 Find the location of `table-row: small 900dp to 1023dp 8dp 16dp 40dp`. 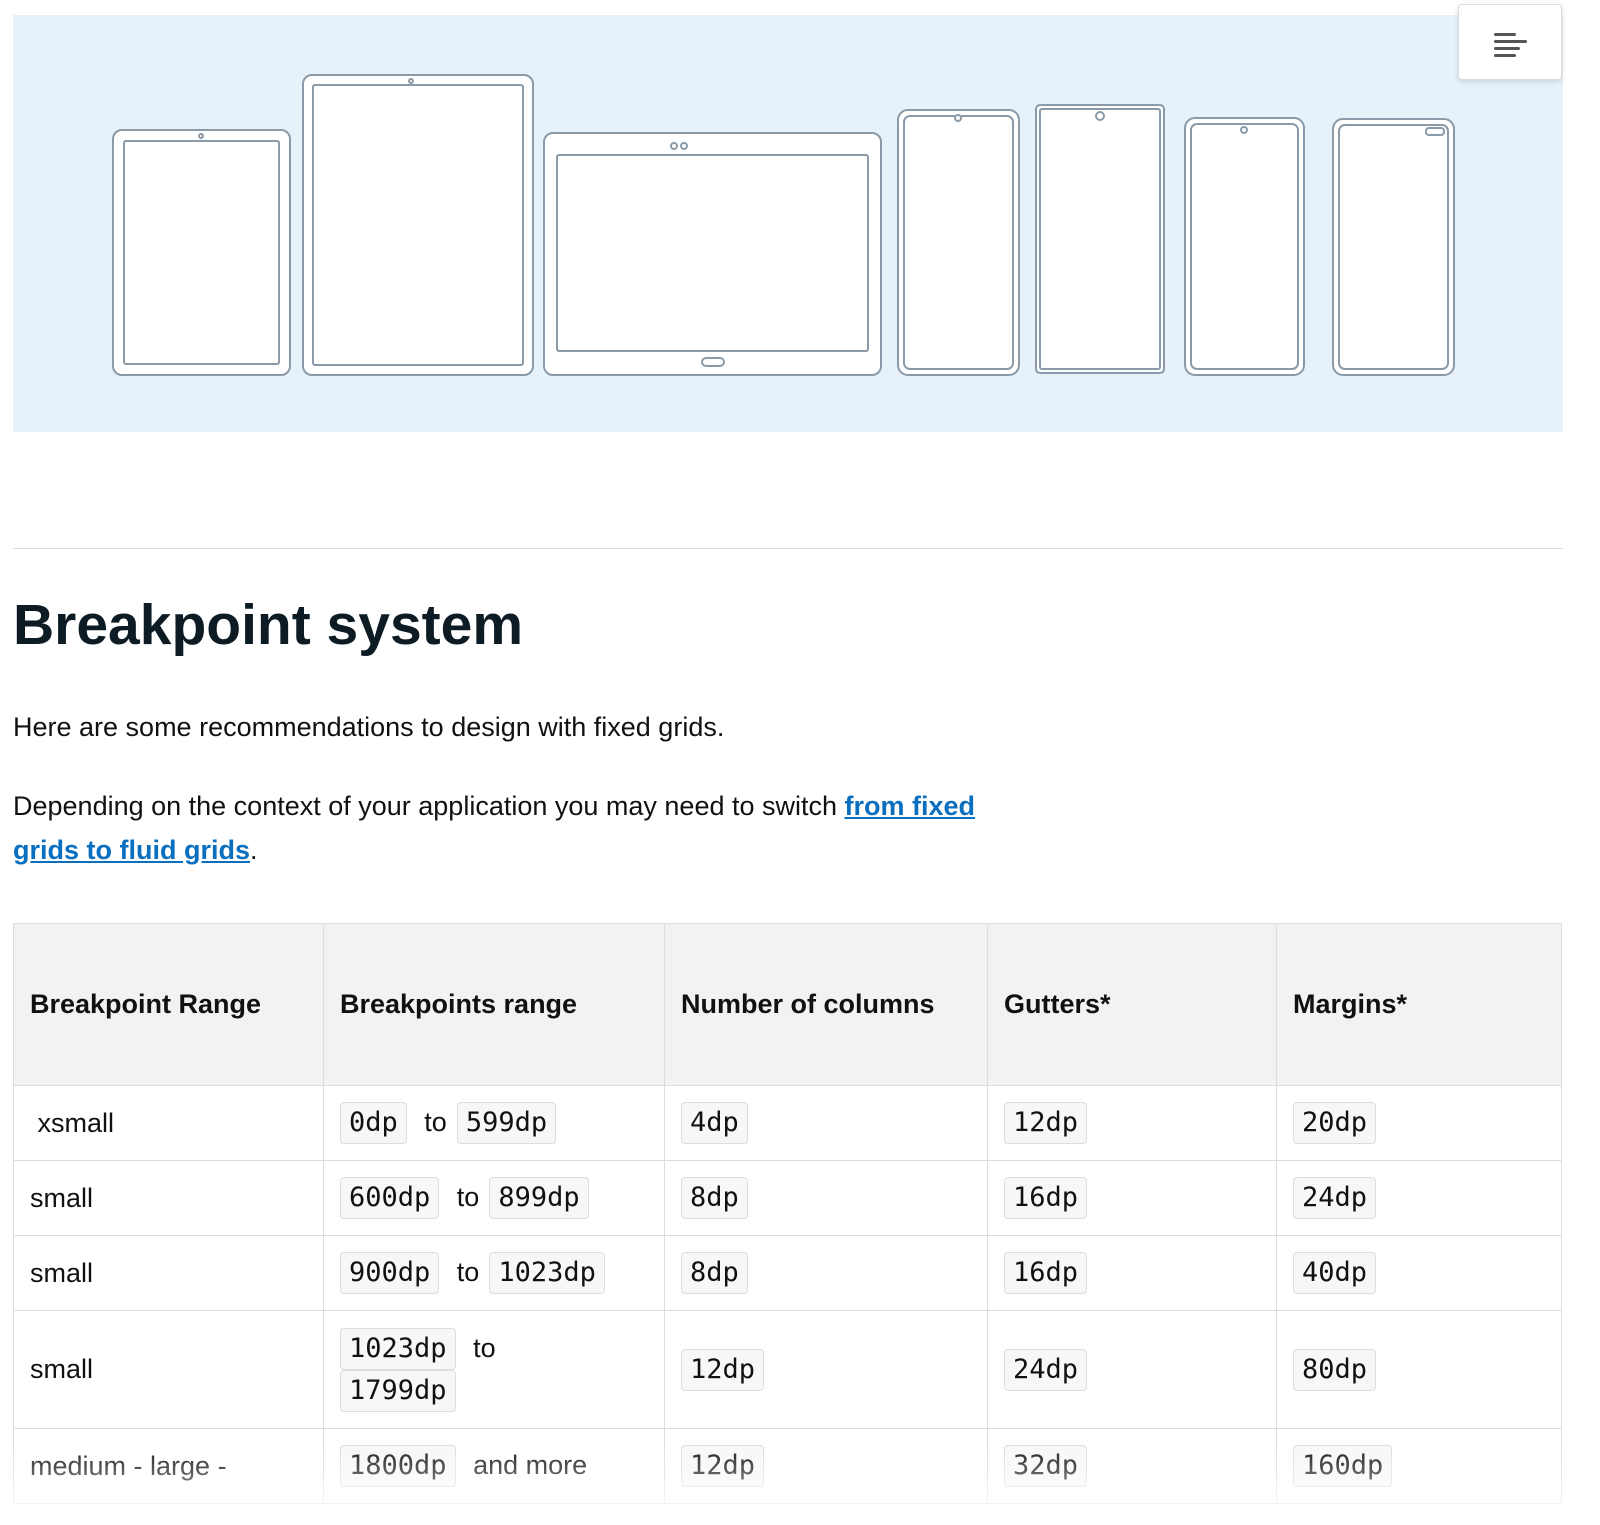

table-row: small 900dp to 1023dp 8dp 16dp 40dp is located at coordinates (787, 1273).